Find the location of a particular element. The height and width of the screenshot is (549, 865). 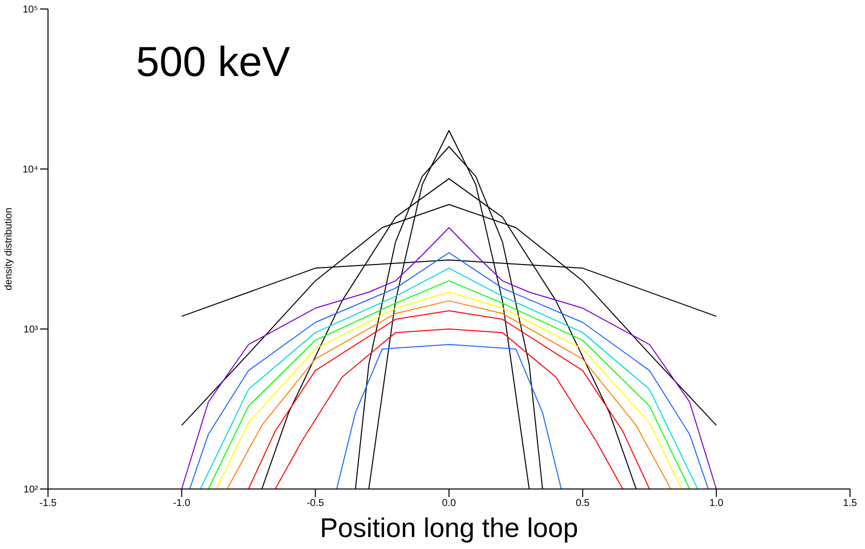

y-tick-label: 10³ is located at coordinates (31, 330).